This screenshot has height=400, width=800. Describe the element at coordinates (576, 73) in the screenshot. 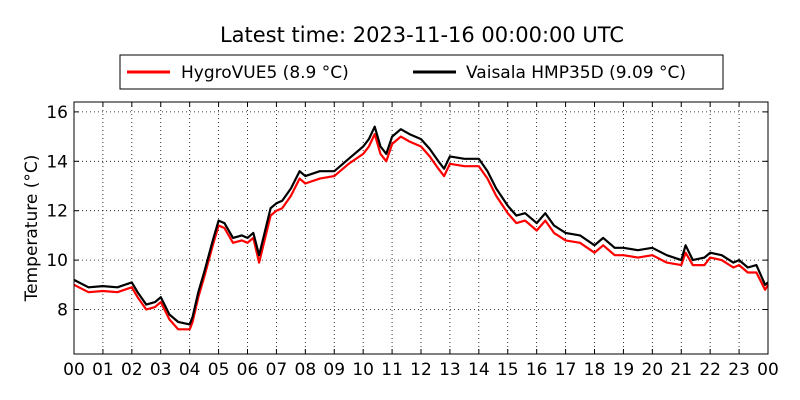

I see `legend-label-vaisala: Vaisala HMP35D (9.09 °C)` at that location.